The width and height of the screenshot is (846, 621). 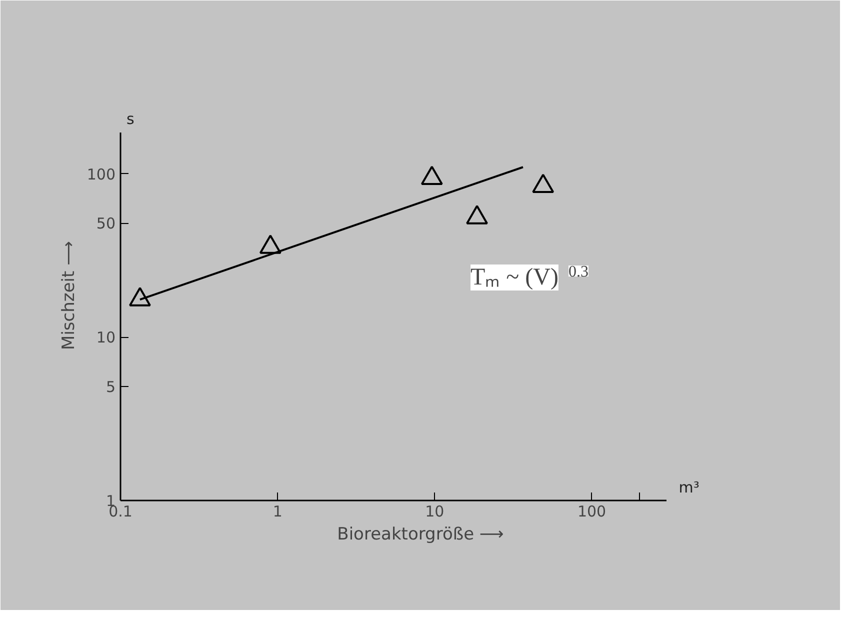 I want to click on y-tick-label: 100, so click(x=101, y=174).